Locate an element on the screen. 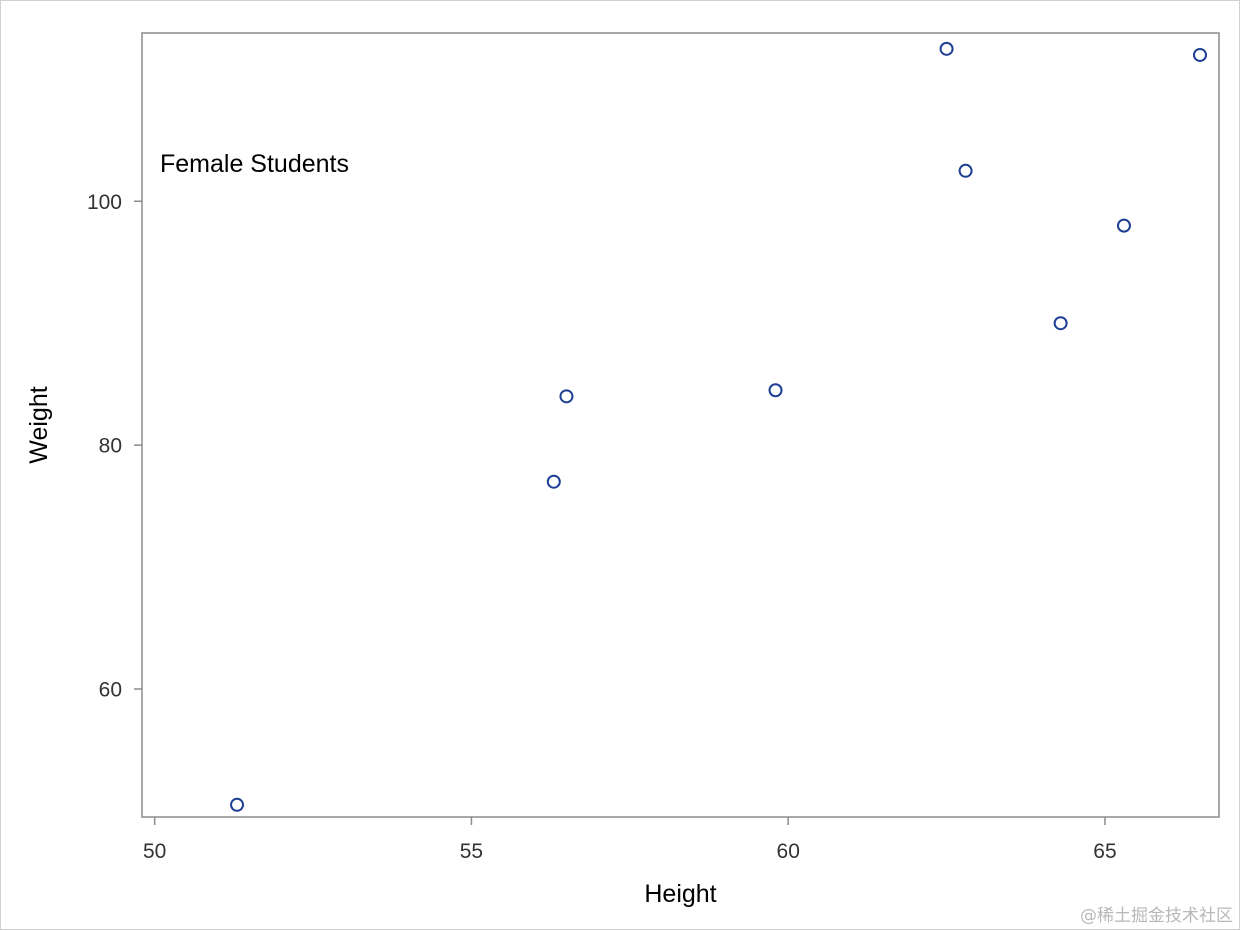 The width and height of the screenshot is (1240, 931). x-tick-label: 55 is located at coordinates (471, 851).